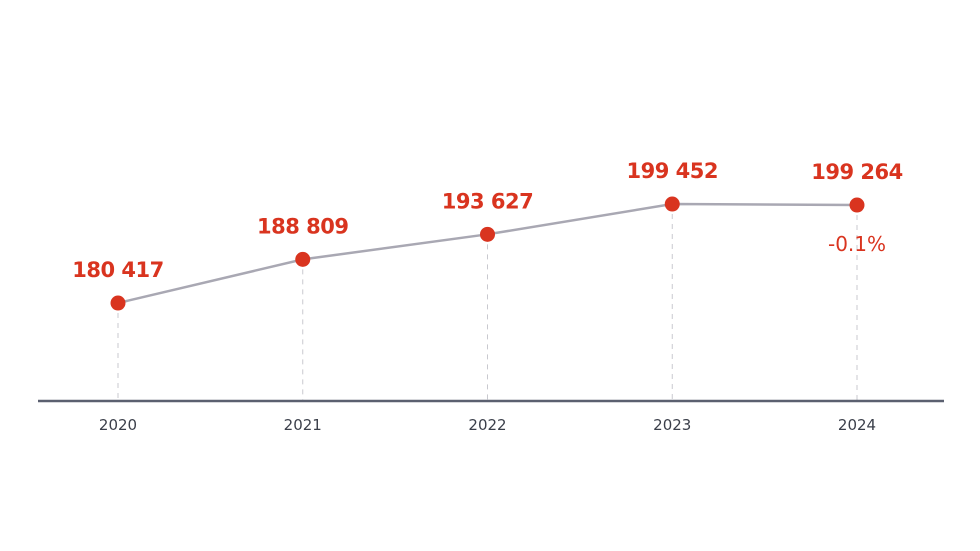 The image size is (980, 551). What do you see at coordinates (303, 425) in the screenshot?
I see `x-tick-label: 2021` at bounding box center [303, 425].